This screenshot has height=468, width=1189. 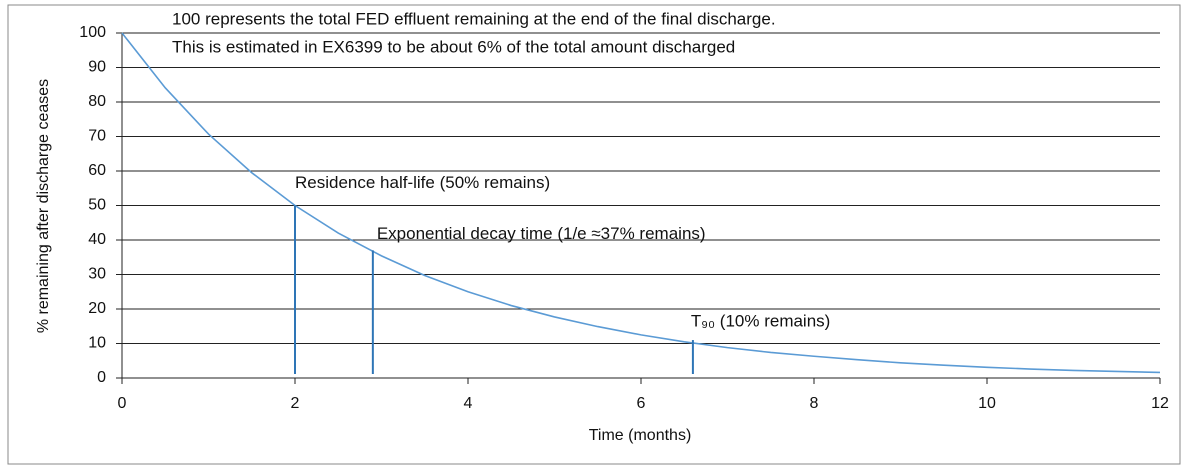 What do you see at coordinates (1160, 403) in the screenshot?
I see `x-tick-label: 12` at bounding box center [1160, 403].